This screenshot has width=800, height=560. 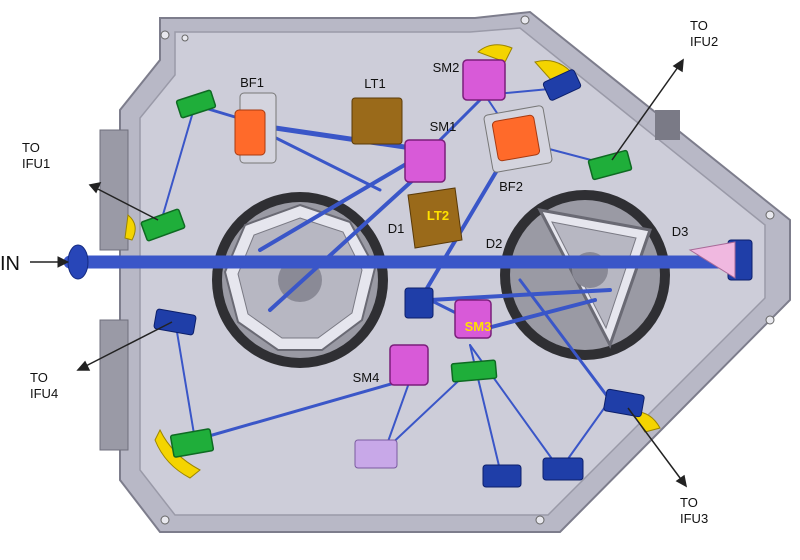 What do you see at coordinates (78, 262) in the screenshot?
I see `input-port-icon` at bounding box center [78, 262].